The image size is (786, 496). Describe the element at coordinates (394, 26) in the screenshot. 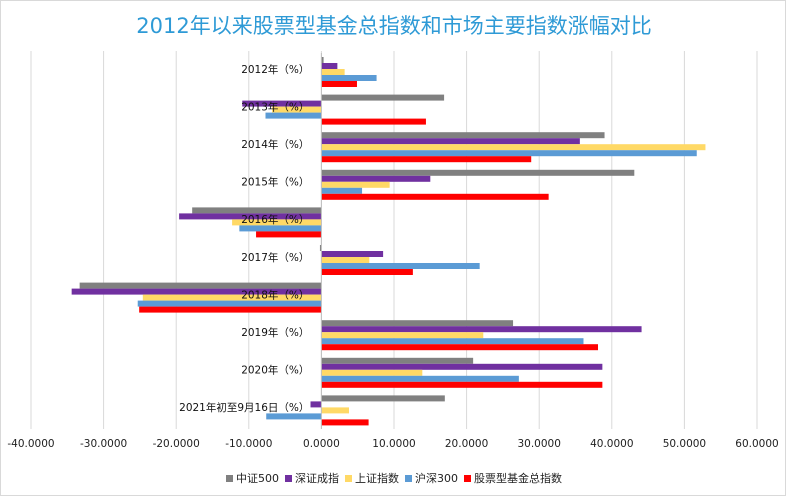

I see `chart-title: 2012年以来股票型基金总指数和市场主要指数涨幅对比` at that location.